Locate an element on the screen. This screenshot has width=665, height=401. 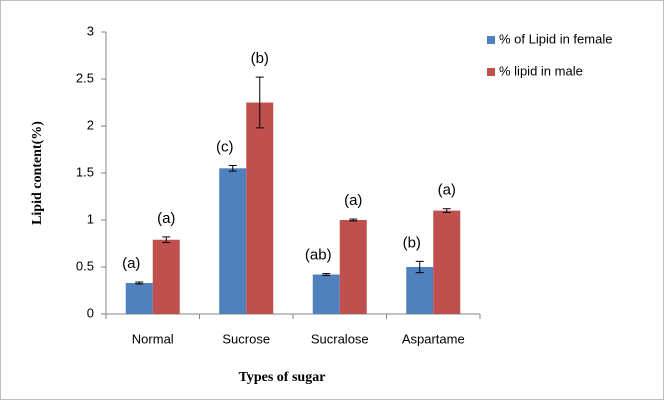
x-tick-label: Sucrose is located at coordinates (246, 338).